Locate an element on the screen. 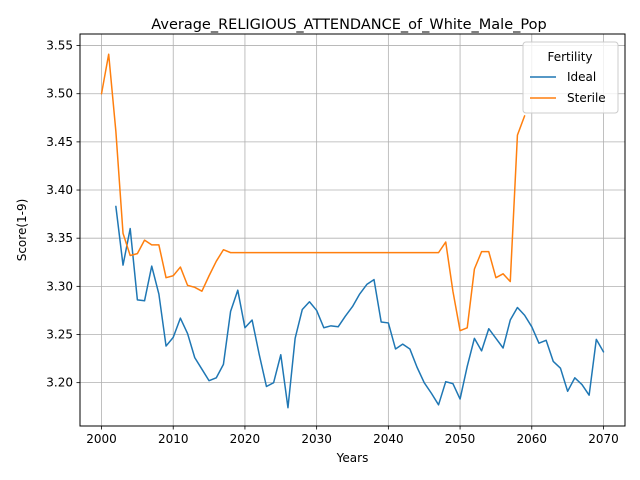 The height and width of the screenshot is (480, 640). x-tick-label: 2050 is located at coordinates (460, 439).